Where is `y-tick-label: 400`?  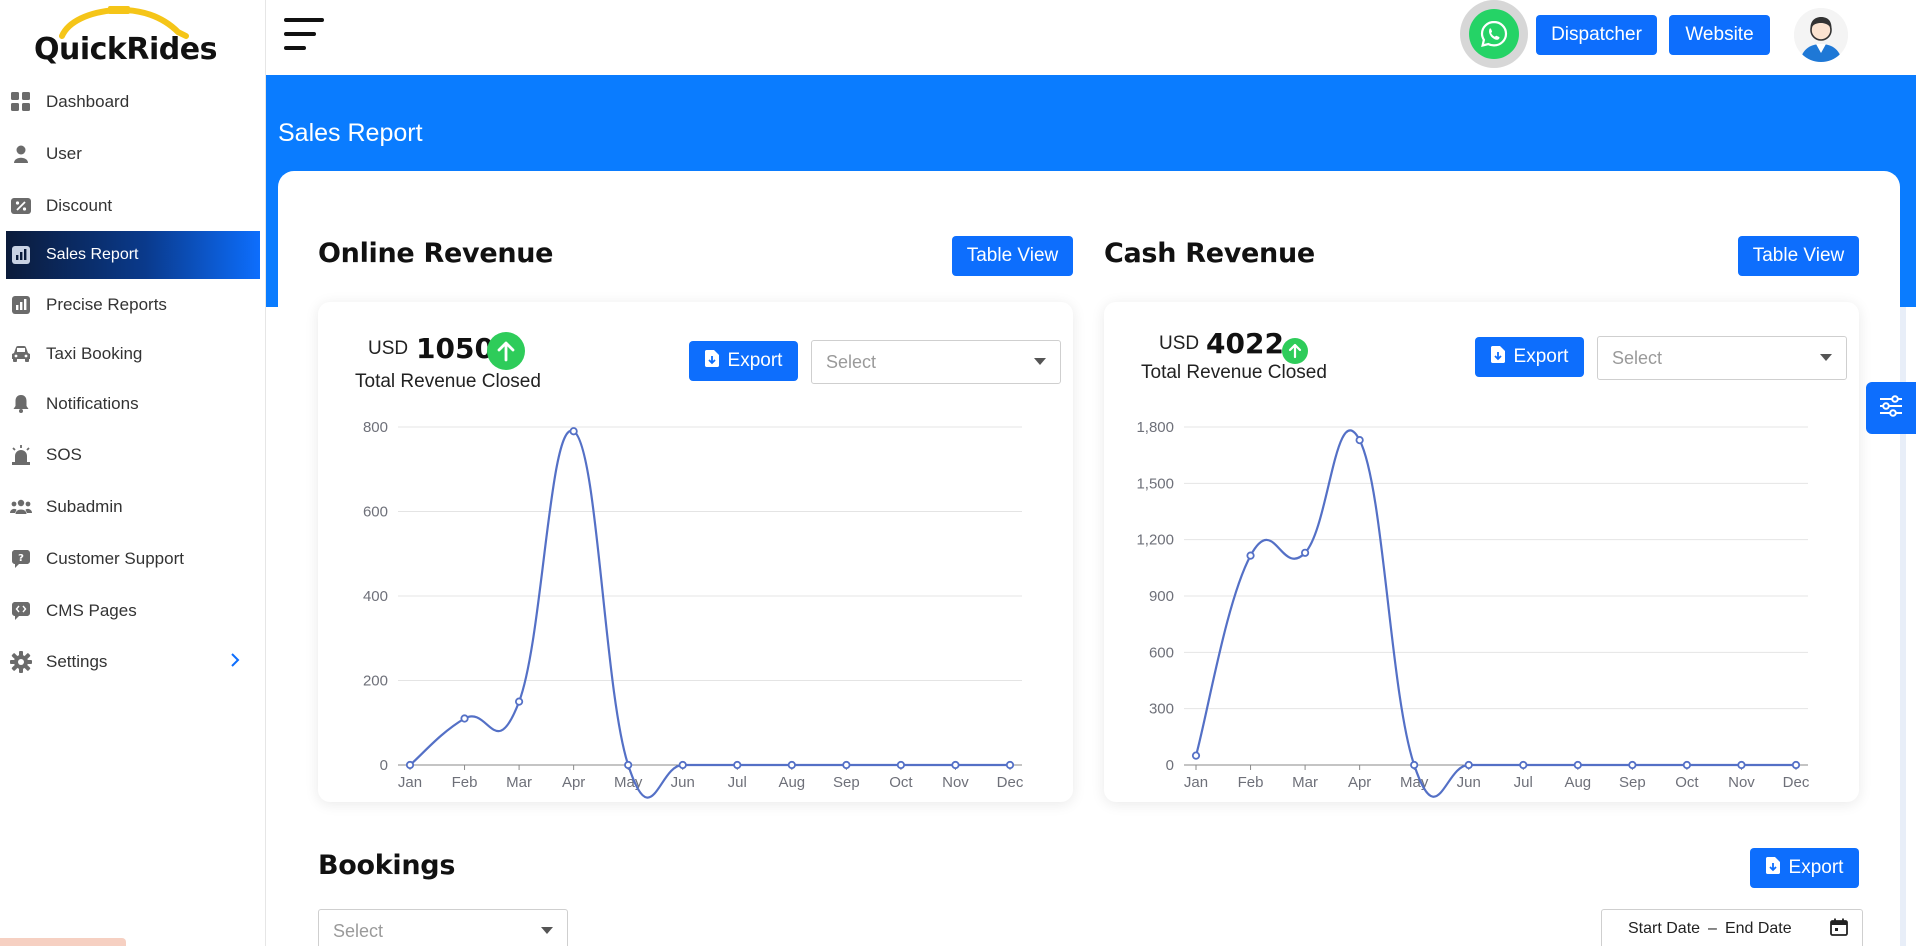
y-tick-label: 400 is located at coordinates (375, 596).